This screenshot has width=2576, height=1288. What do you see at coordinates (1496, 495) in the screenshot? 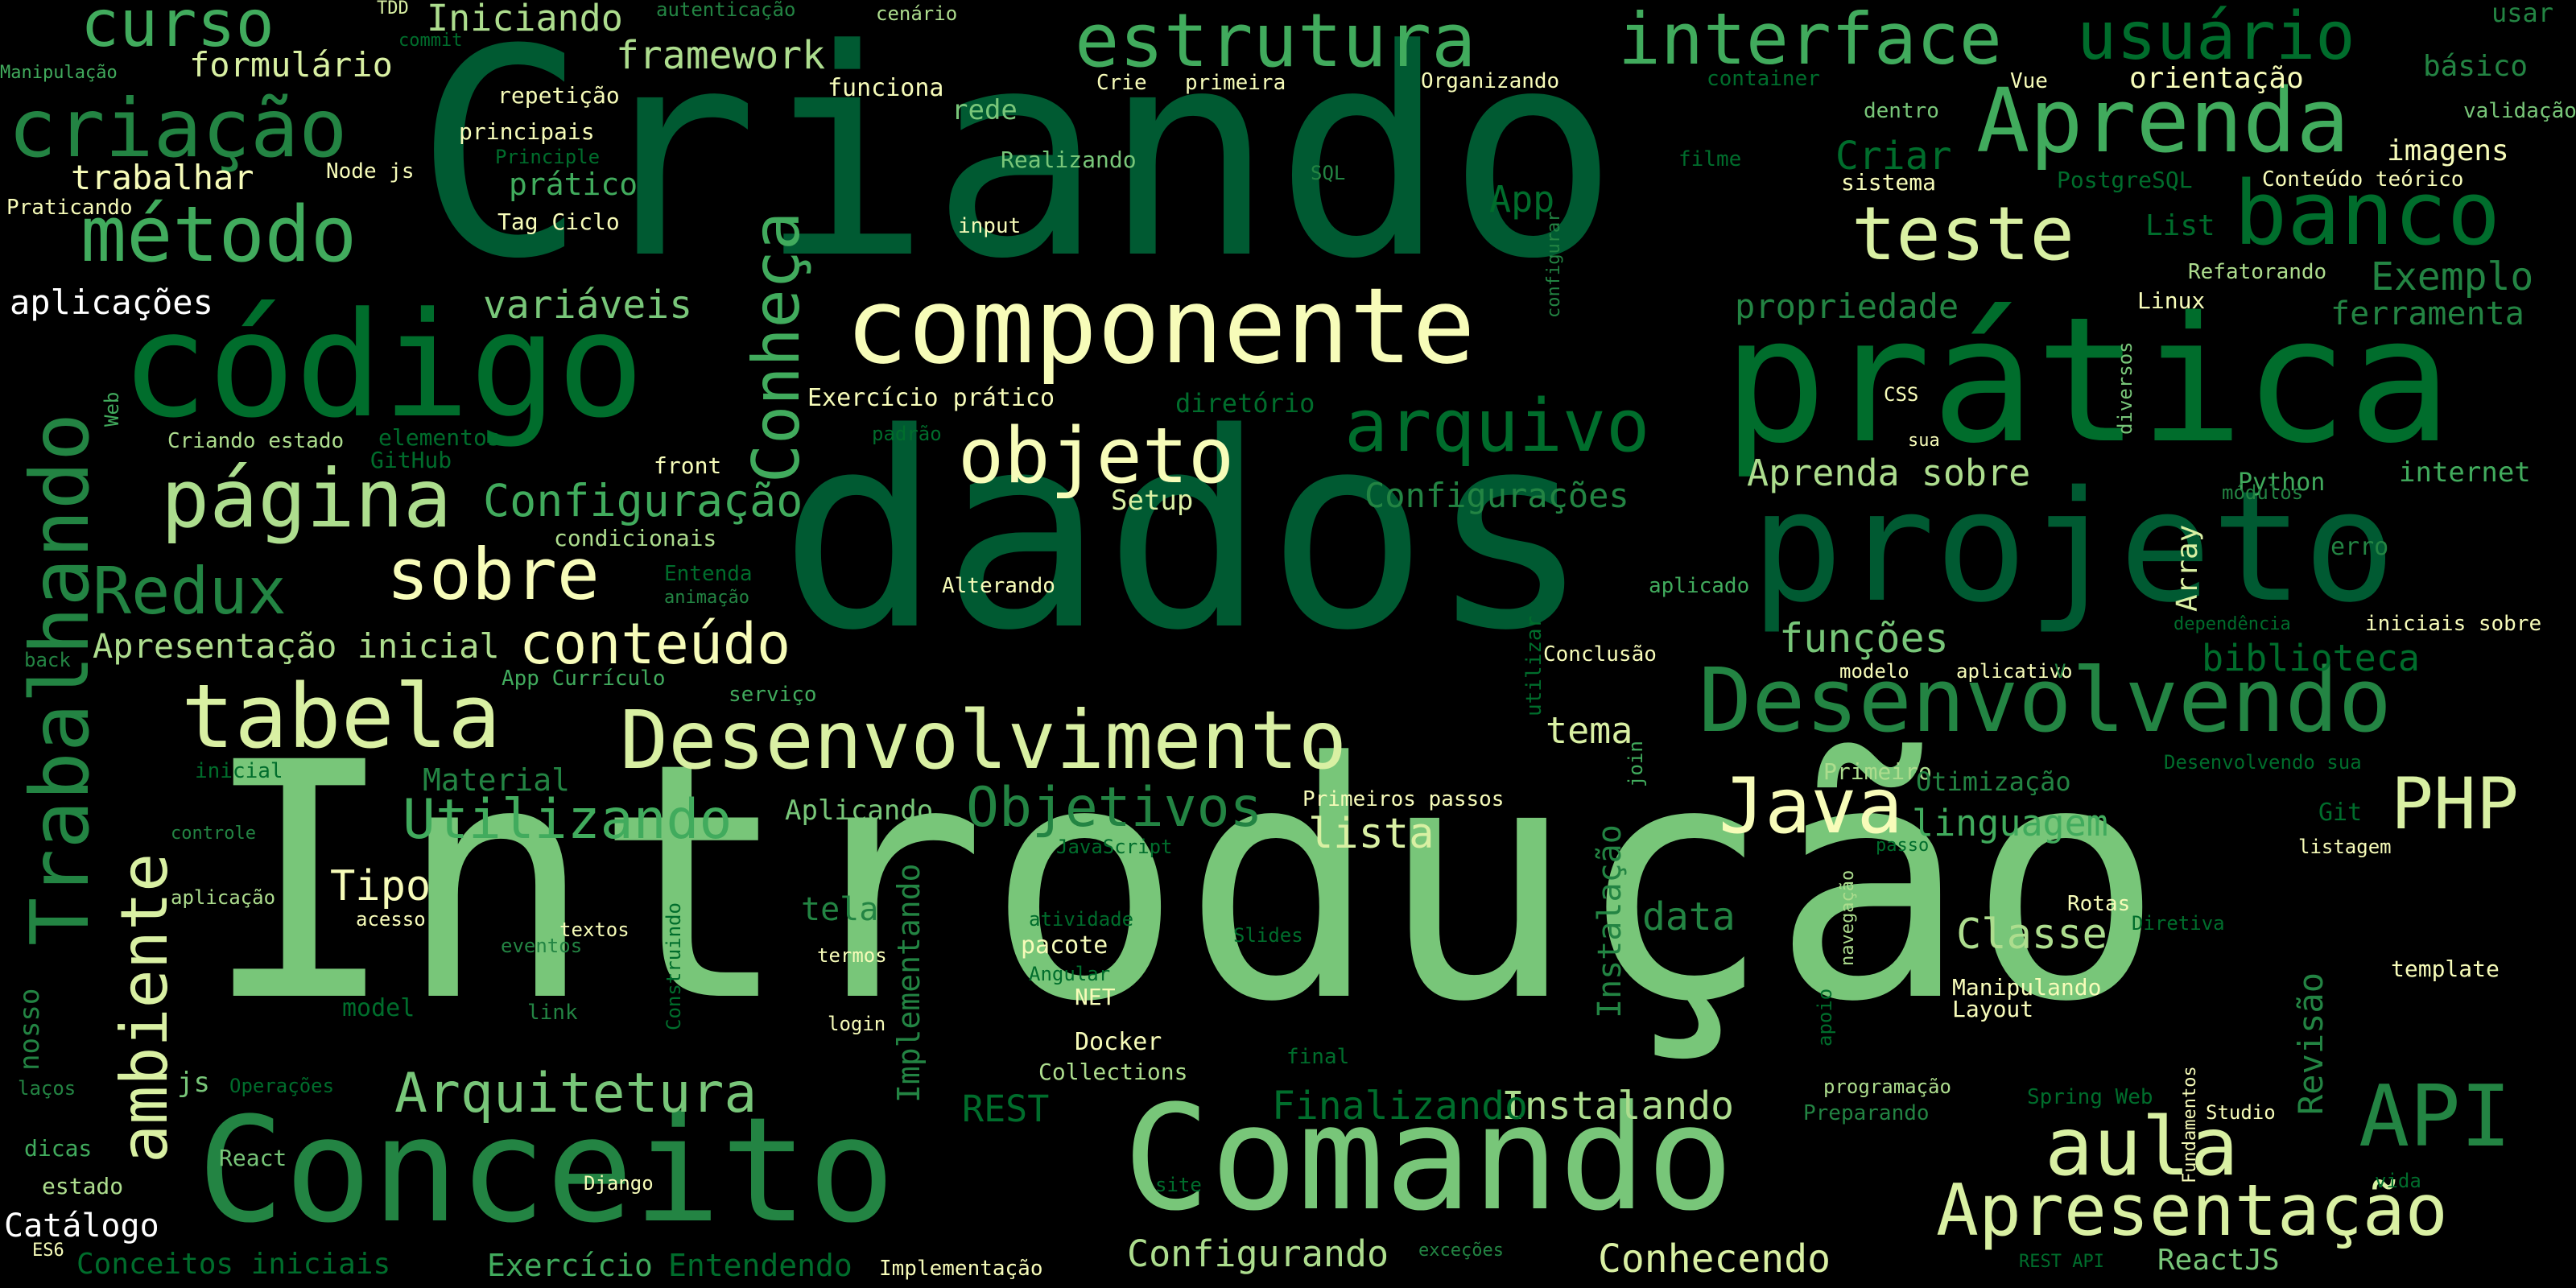
I see `word: Configurações` at bounding box center [1496, 495].